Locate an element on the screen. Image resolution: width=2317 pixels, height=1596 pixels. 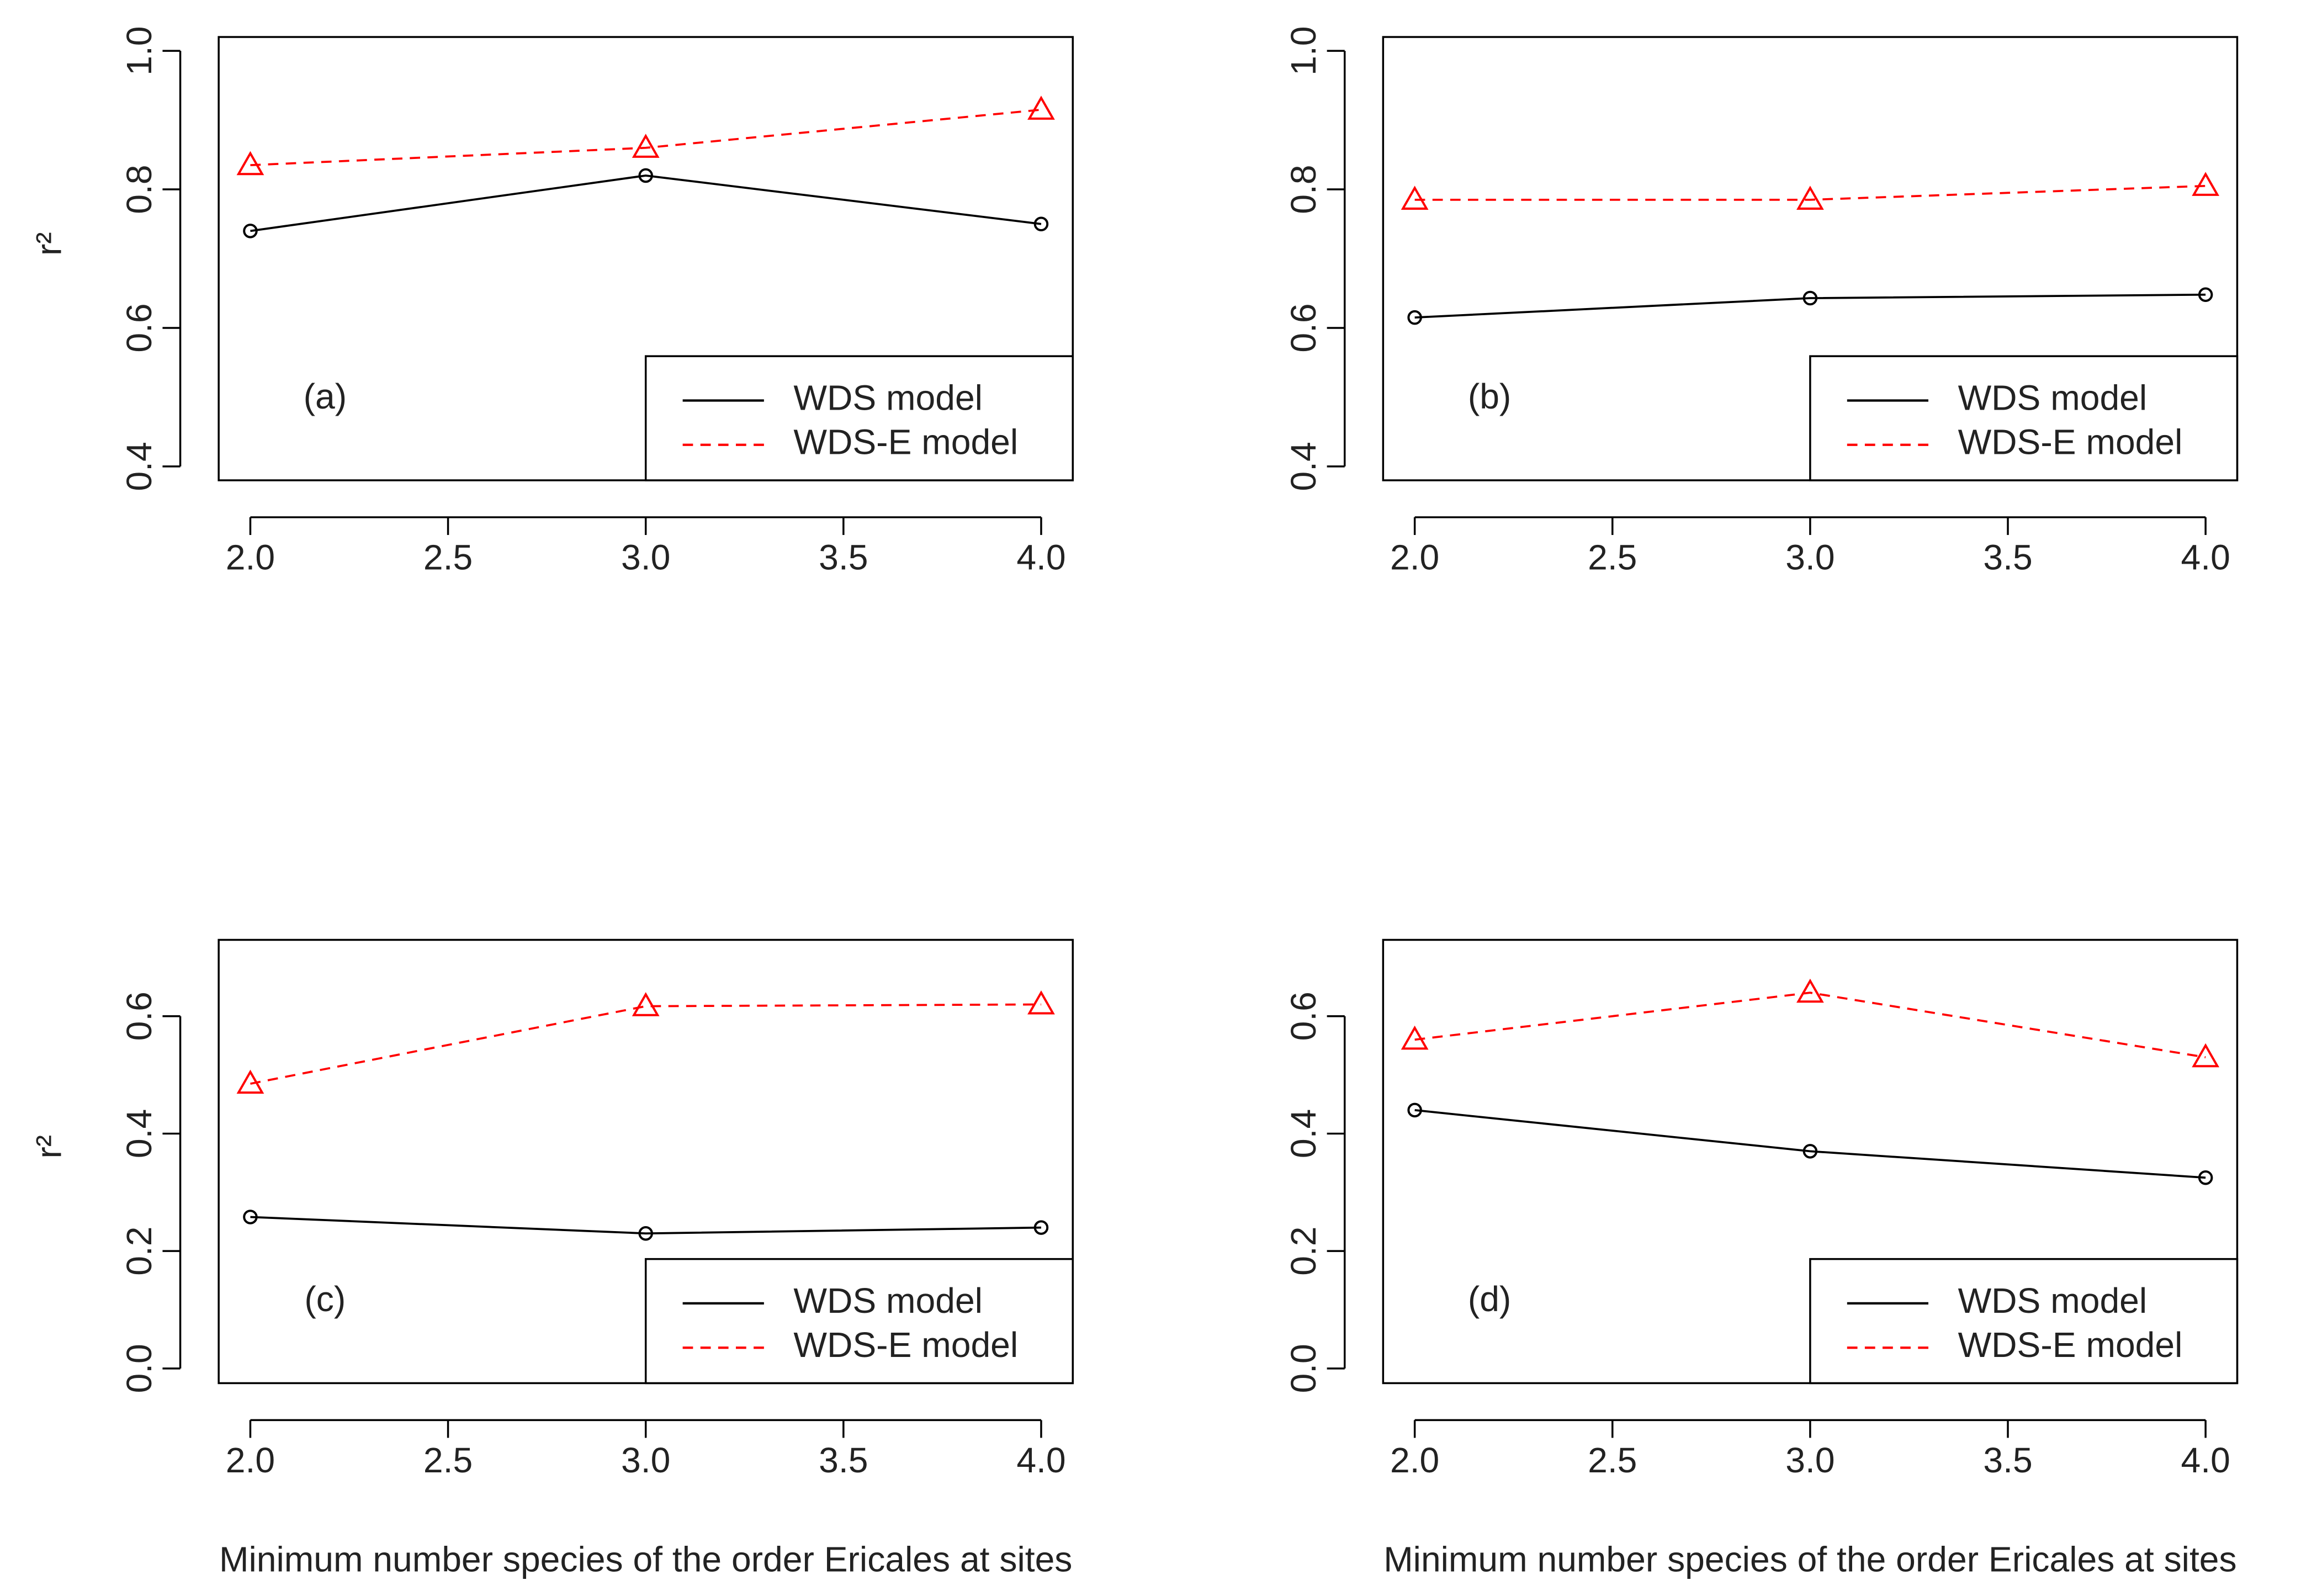
panel-label: (c) is located at coordinates (325, 1299).